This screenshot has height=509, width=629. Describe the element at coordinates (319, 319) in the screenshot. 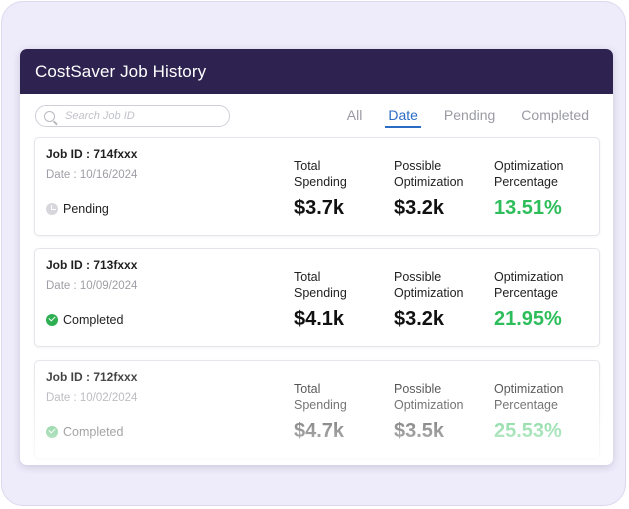

I see `total-spending-value: $4.1k` at that location.